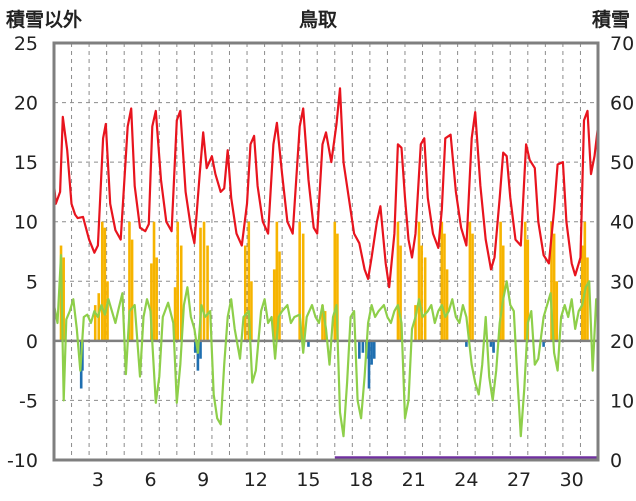 Image resolution: width=636 pixels, height=501 pixels. What do you see at coordinates (622, 163) in the screenshot?
I see `y-right-tick-label: 50` at bounding box center [622, 163].